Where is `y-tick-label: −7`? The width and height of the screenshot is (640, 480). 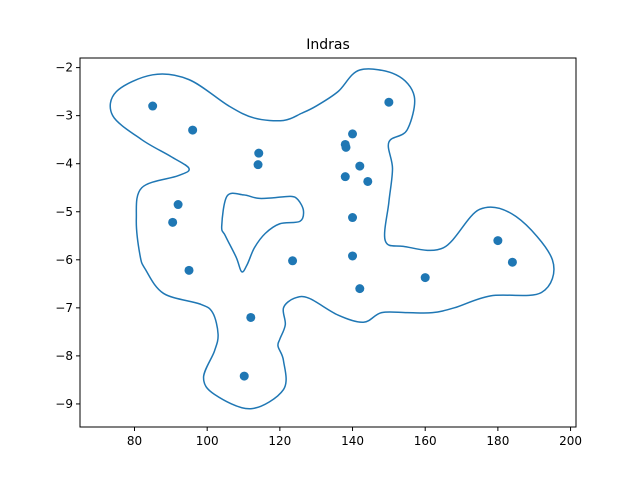
y-tick-label: −7 is located at coordinates (64, 308).